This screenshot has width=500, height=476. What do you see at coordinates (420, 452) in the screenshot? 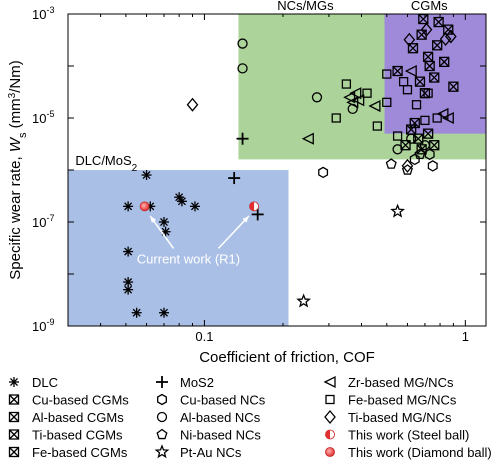
I see `legend-label-2-4: This work (Diamond ball)` at bounding box center [420, 452].